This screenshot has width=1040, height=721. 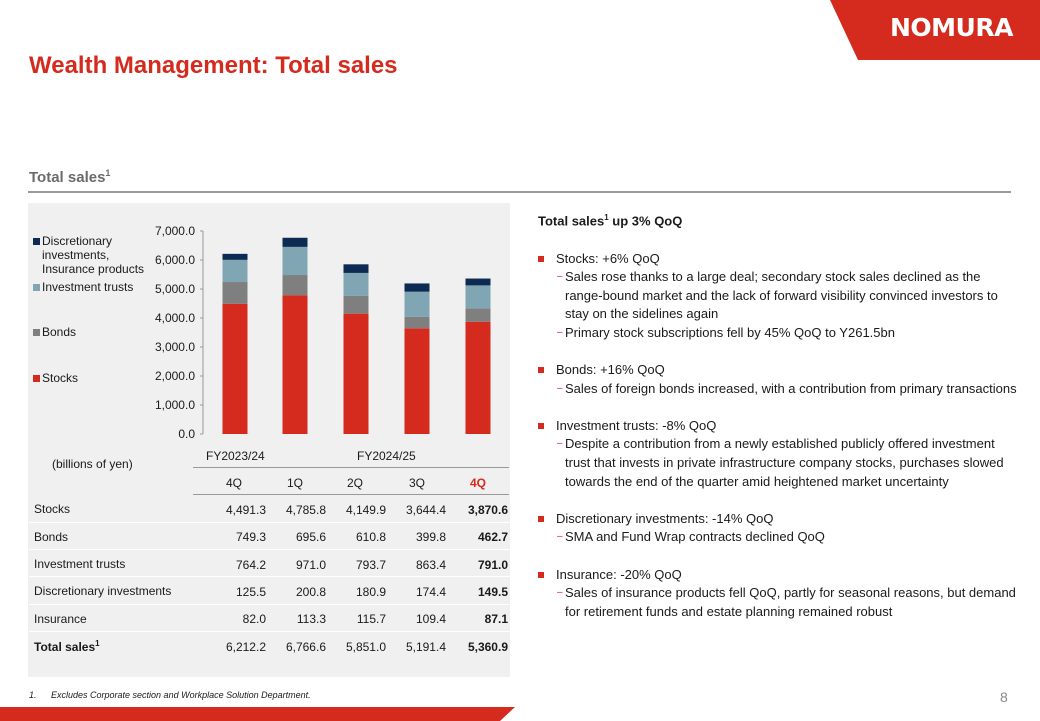 What do you see at coordinates (257, 714) in the screenshot?
I see `footer-band` at bounding box center [257, 714].